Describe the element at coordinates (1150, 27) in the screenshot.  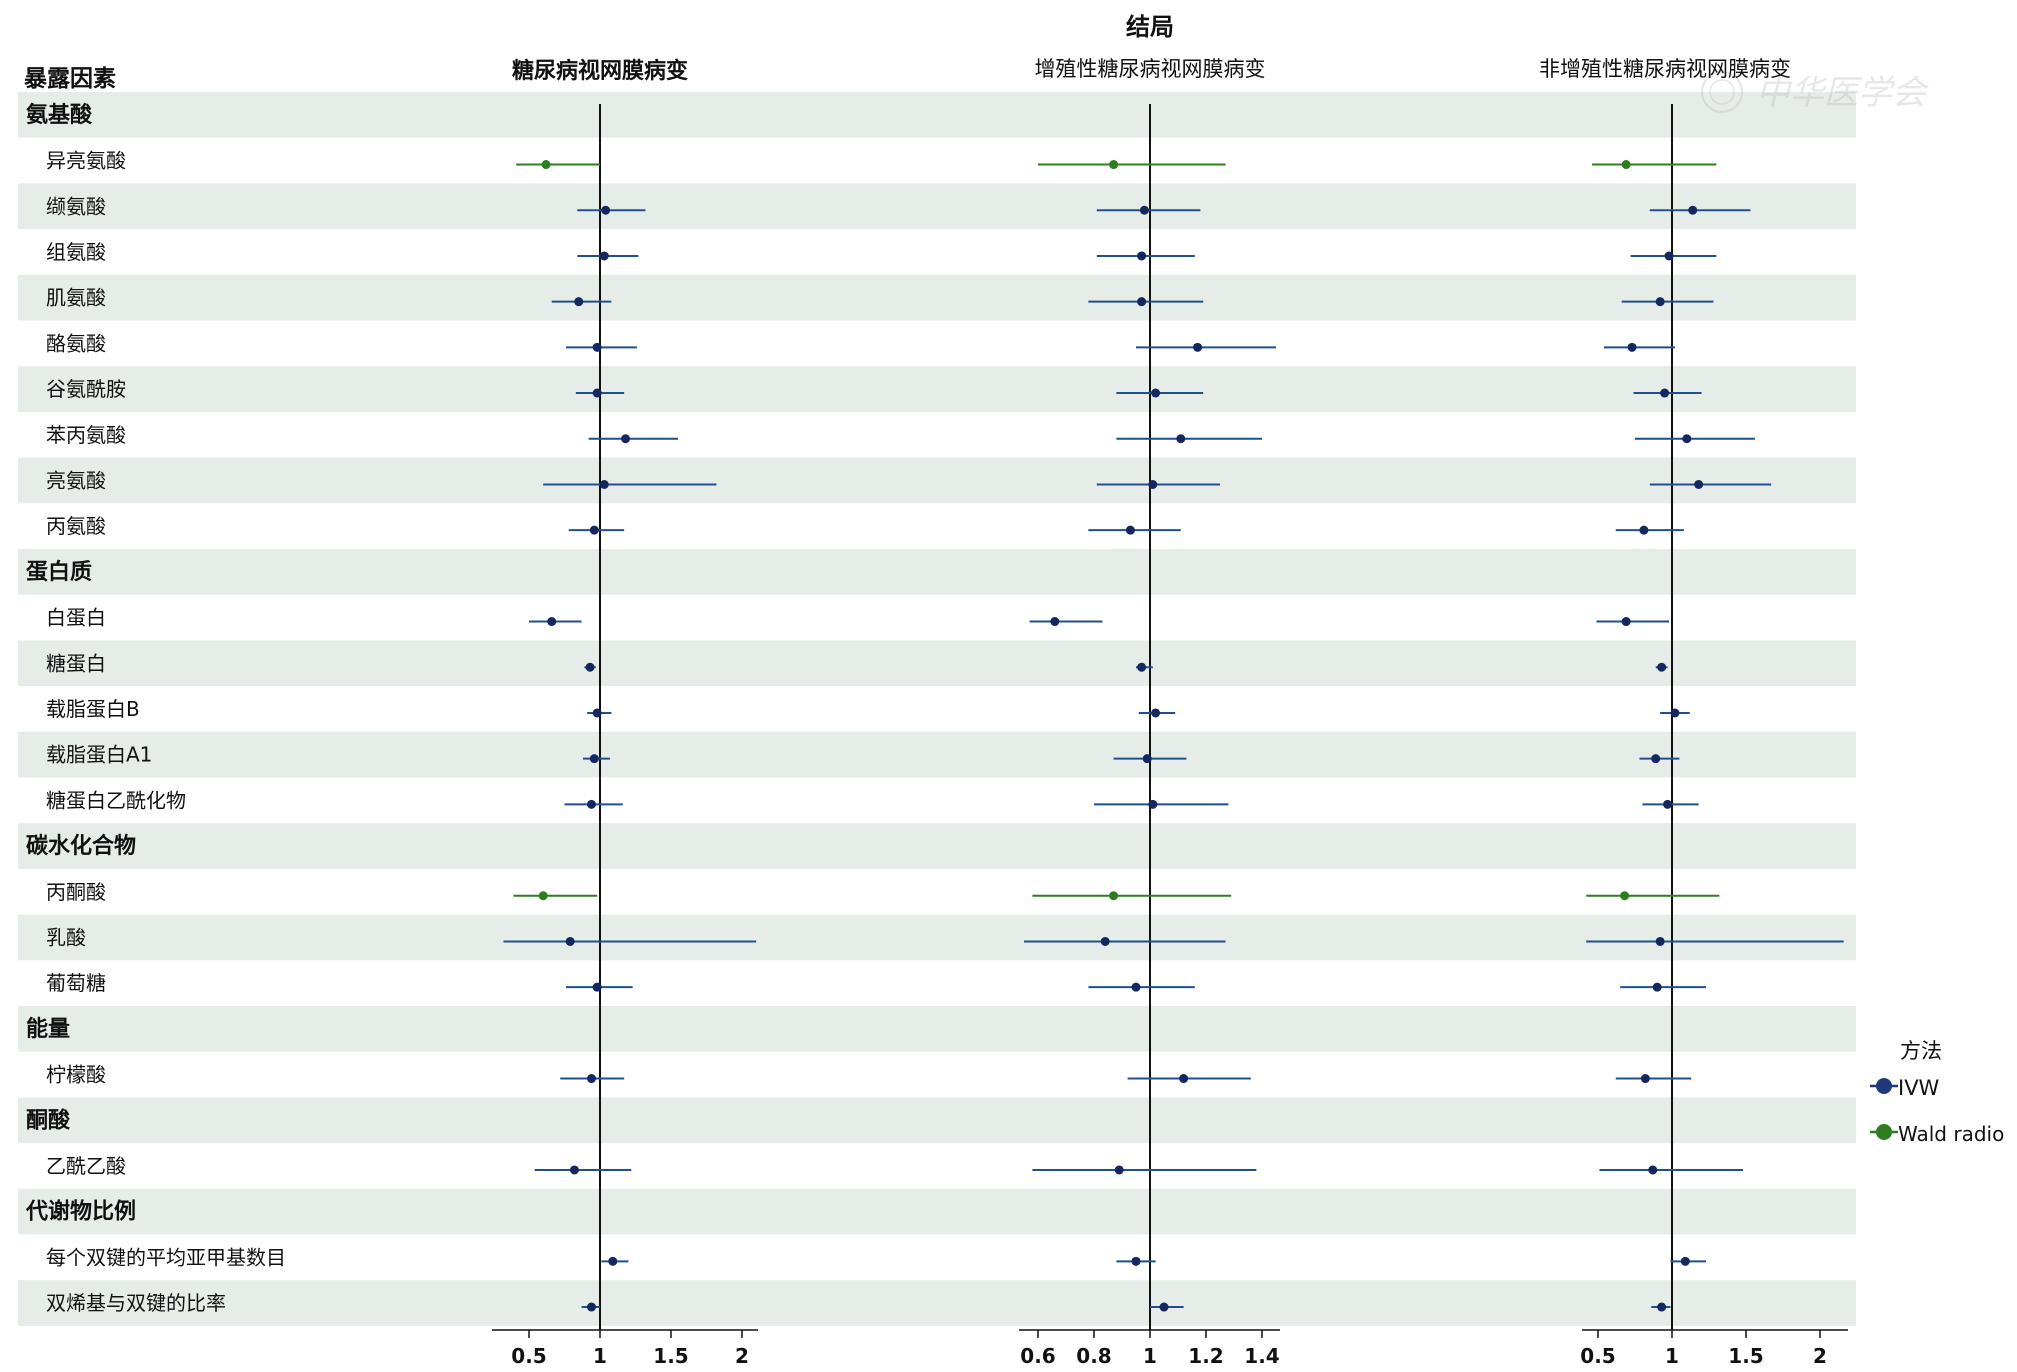
I see `chart-title: 结局` at that location.